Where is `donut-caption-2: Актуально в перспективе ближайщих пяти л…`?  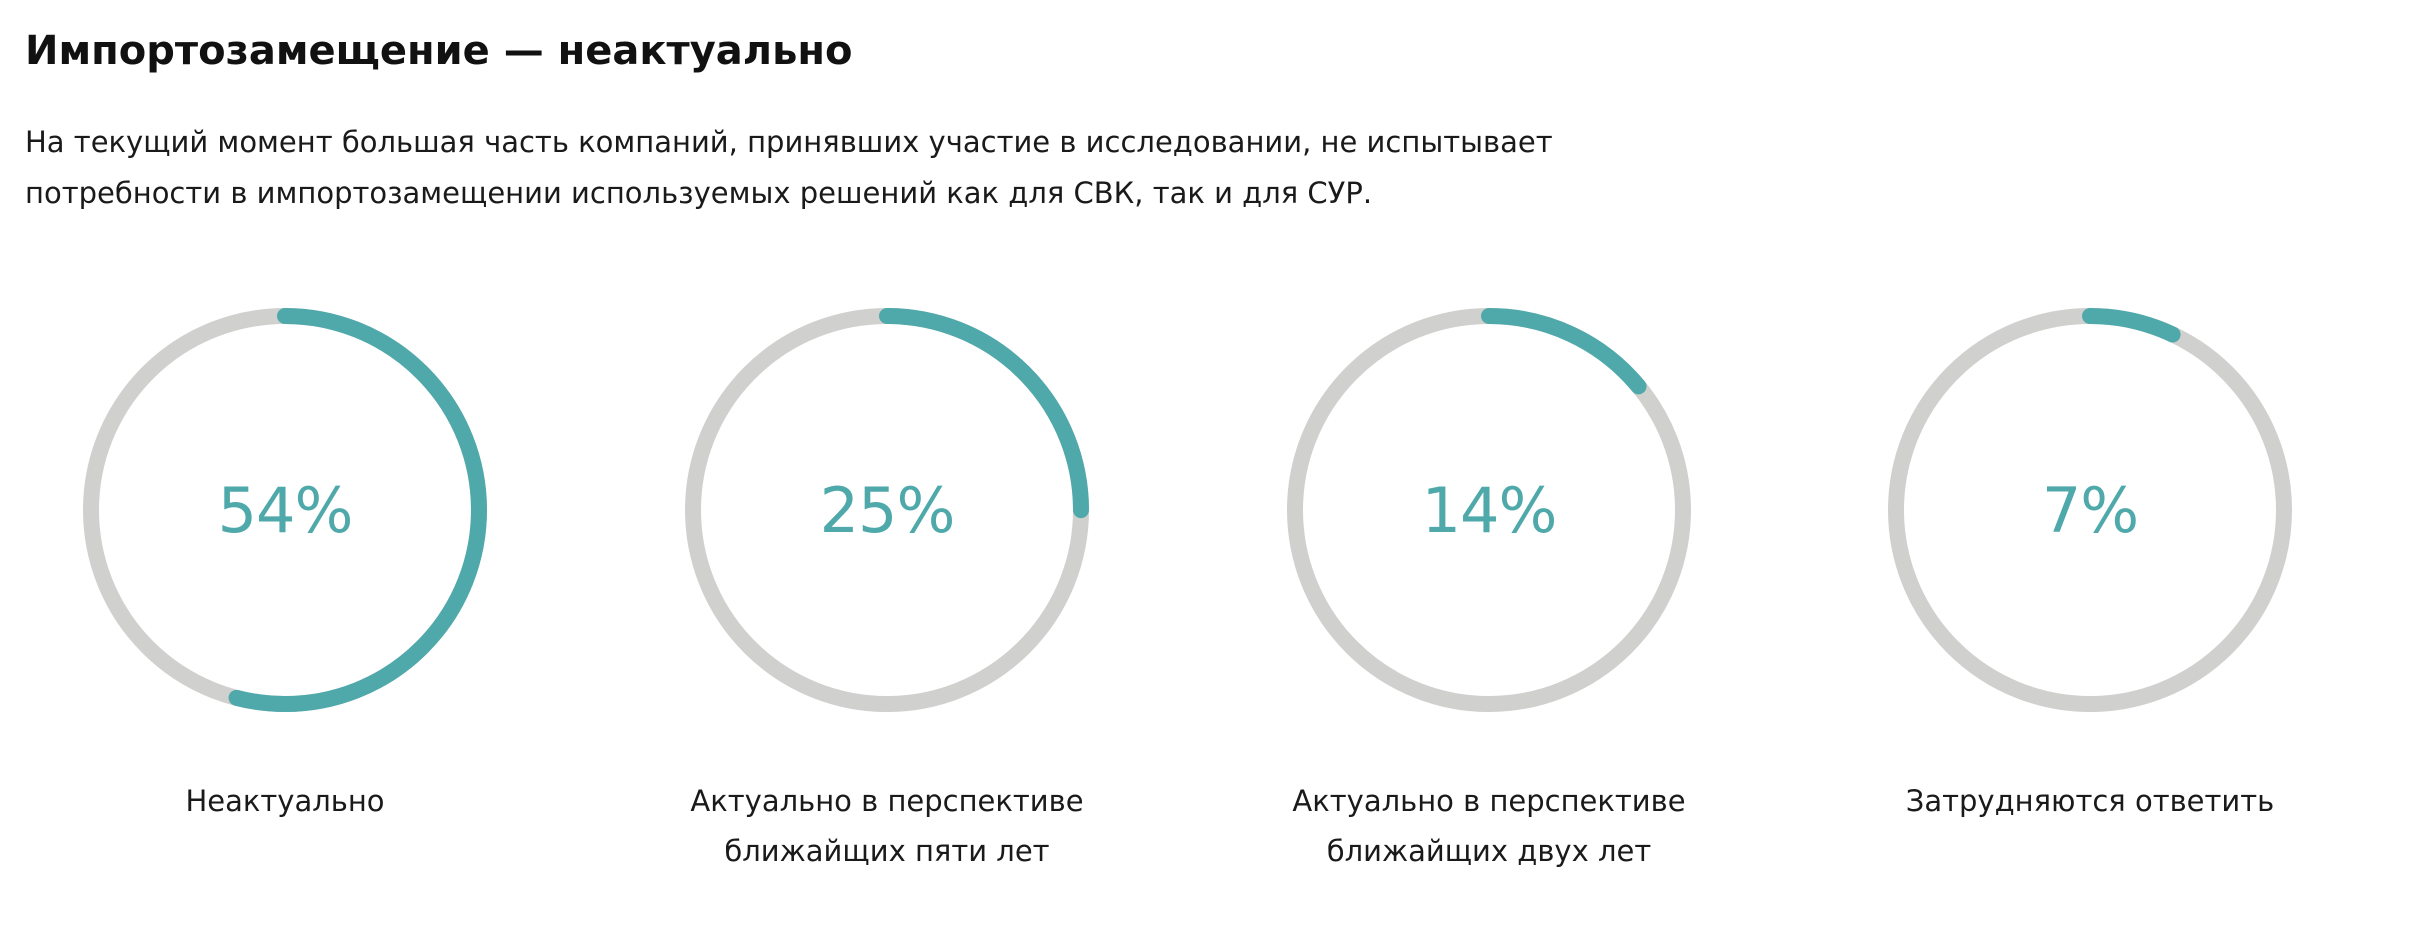 donut-caption-2: Актуально в перспективе ближайщих пяти л… is located at coordinates (887, 826).